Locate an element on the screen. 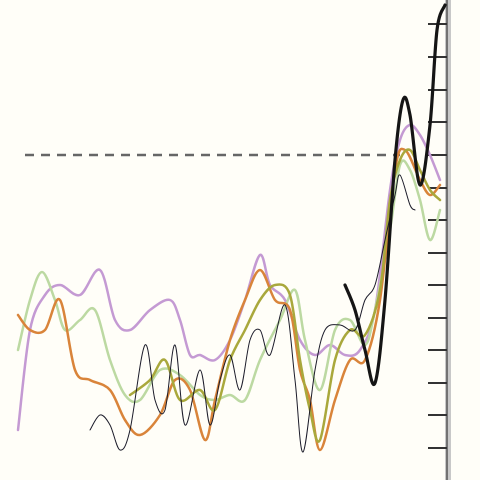  right-axis-band is located at coordinates (448, 240).